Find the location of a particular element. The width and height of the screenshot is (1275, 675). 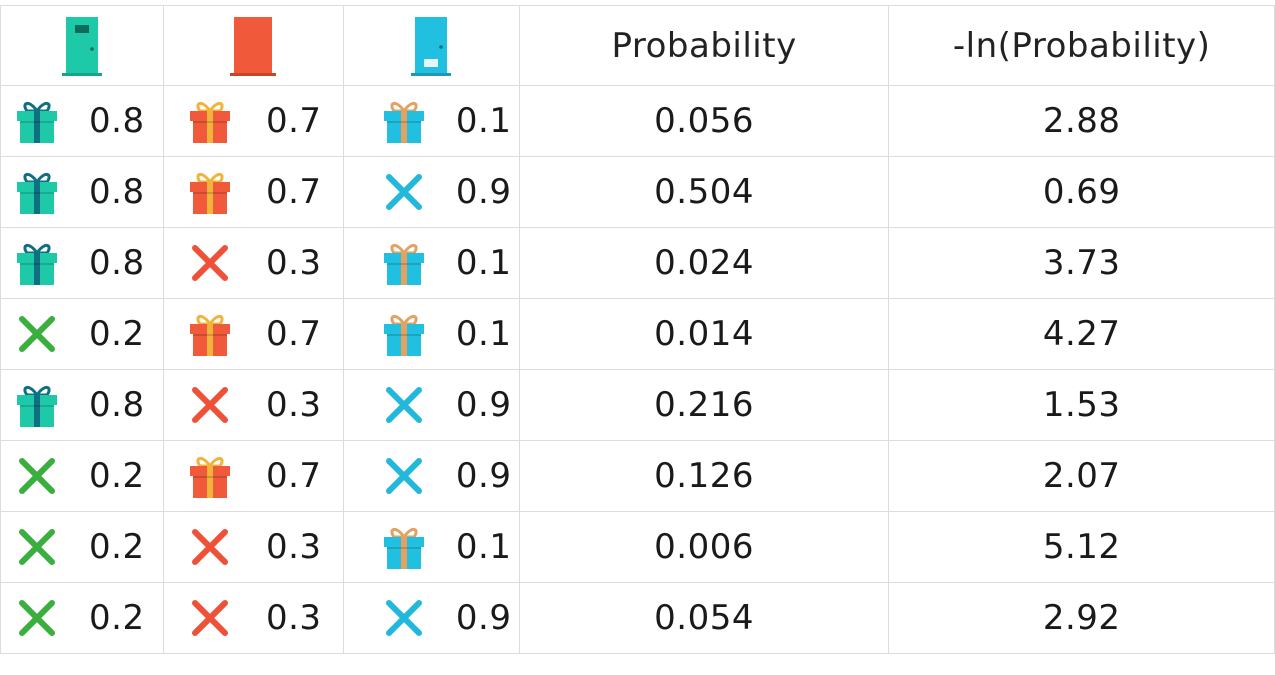

neg-ln-header: -ln(Probability) is located at coordinates (1081, 45).